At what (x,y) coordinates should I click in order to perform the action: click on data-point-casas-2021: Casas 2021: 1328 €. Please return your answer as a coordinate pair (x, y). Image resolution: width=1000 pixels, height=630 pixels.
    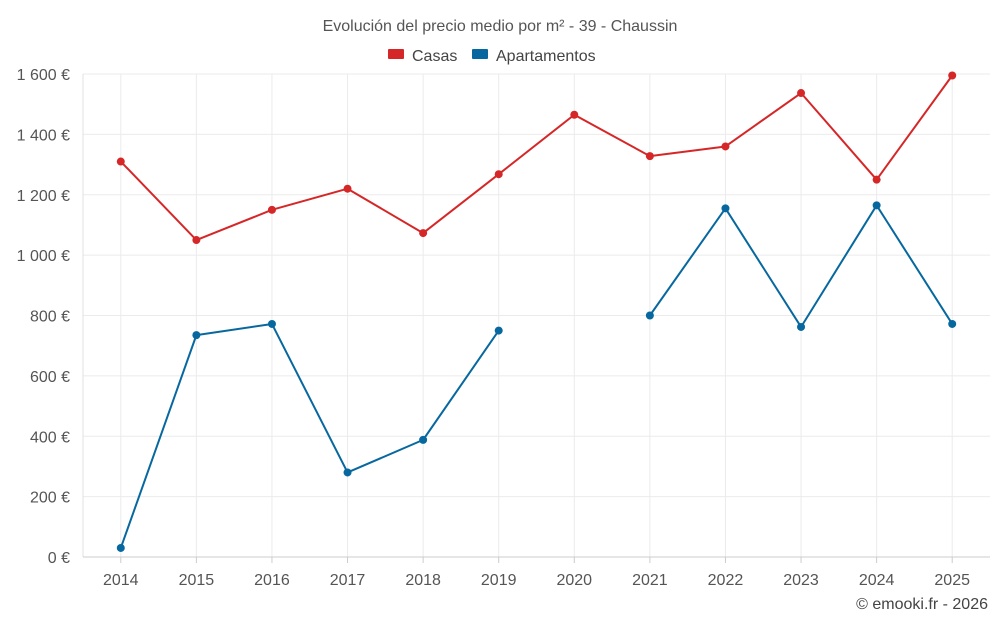
    Looking at the image, I should click on (649, 156).